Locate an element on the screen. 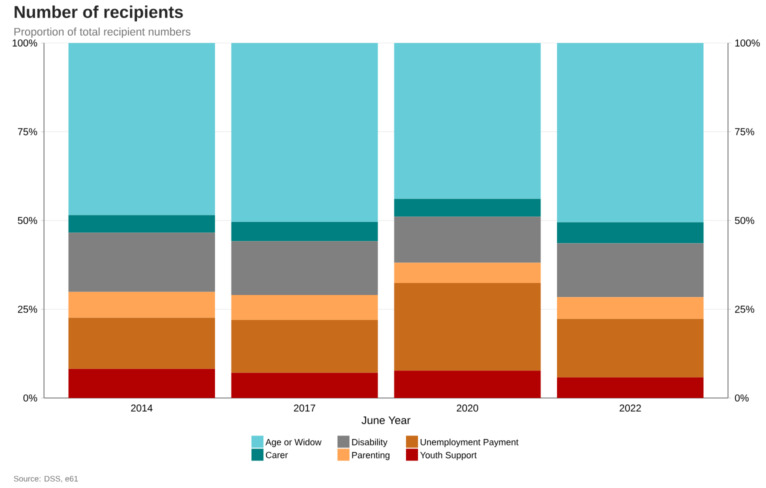  y2-tick-label: 25% is located at coordinates (744, 309).